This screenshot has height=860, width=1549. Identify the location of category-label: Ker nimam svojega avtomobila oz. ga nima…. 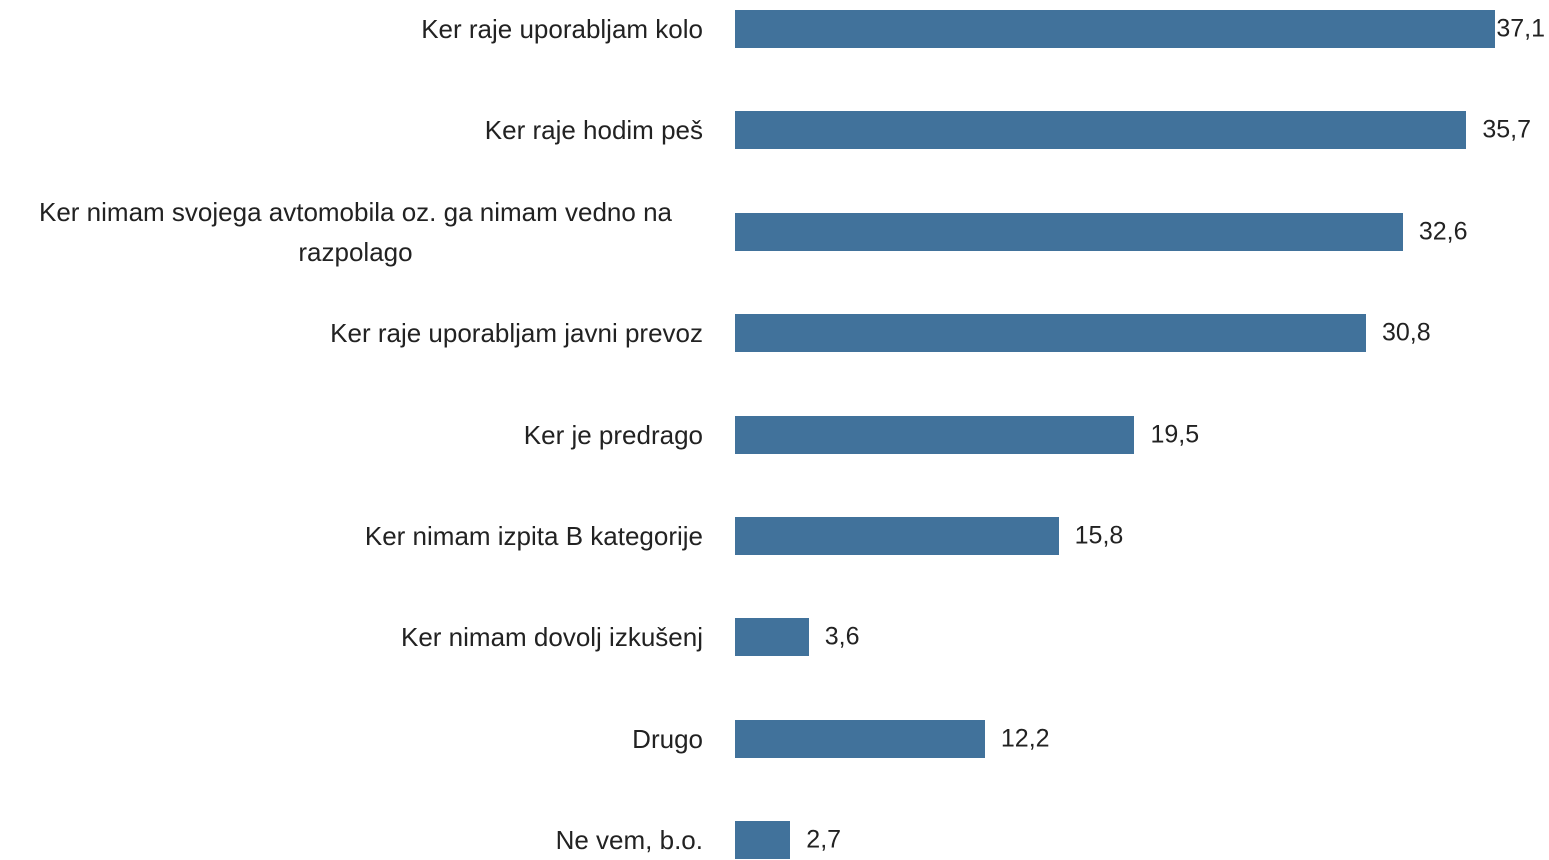
(351, 232).